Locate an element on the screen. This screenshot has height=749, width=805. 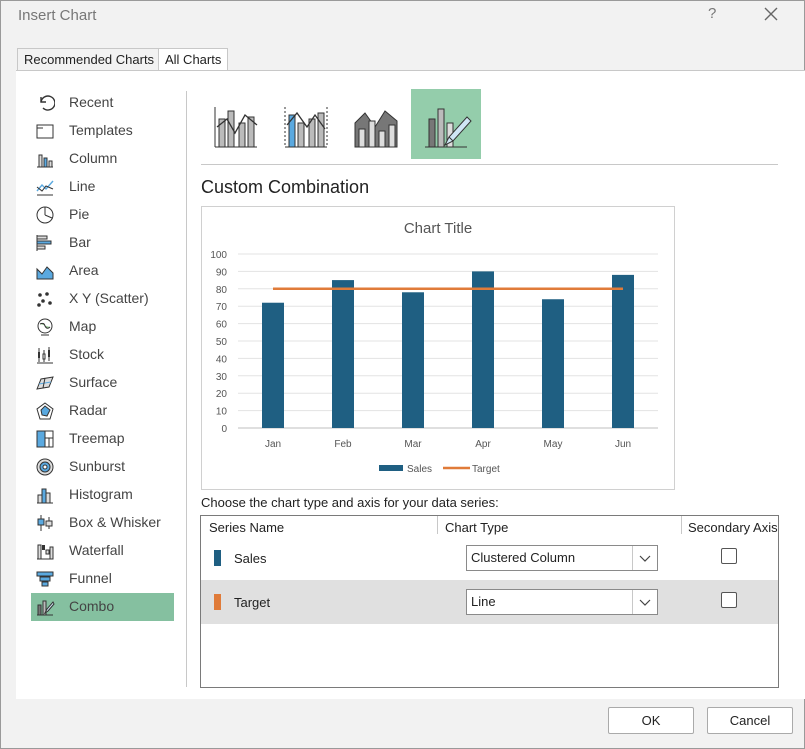
series-row-sales: Sales Clustered Column is located at coordinates (489, 558).